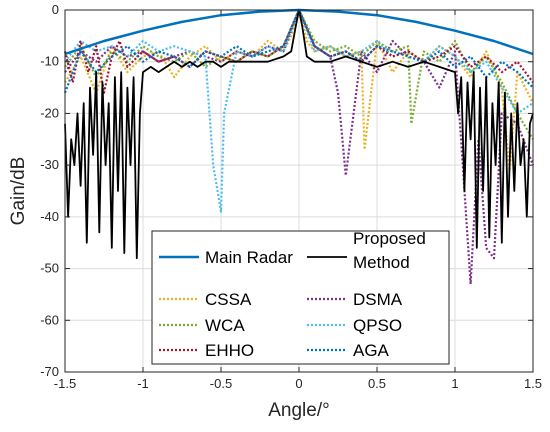  Describe the element at coordinates (454, 383) in the screenshot. I see `x-tick-label: 1` at that location.